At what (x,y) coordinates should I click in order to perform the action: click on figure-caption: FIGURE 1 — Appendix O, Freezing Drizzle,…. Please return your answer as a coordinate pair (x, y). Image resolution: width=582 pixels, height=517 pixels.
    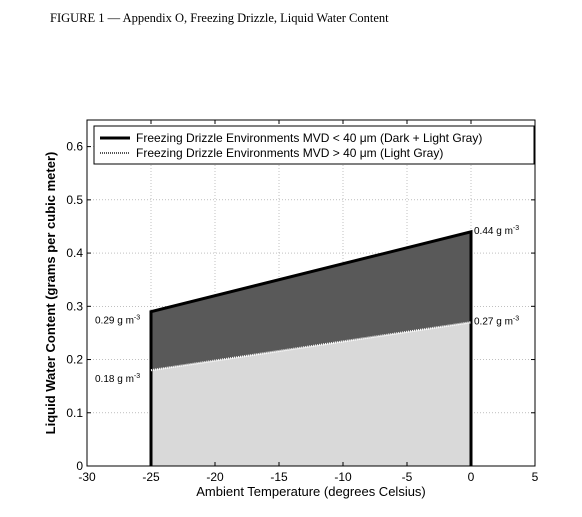
    Looking at the image, I should click on (219, 18).